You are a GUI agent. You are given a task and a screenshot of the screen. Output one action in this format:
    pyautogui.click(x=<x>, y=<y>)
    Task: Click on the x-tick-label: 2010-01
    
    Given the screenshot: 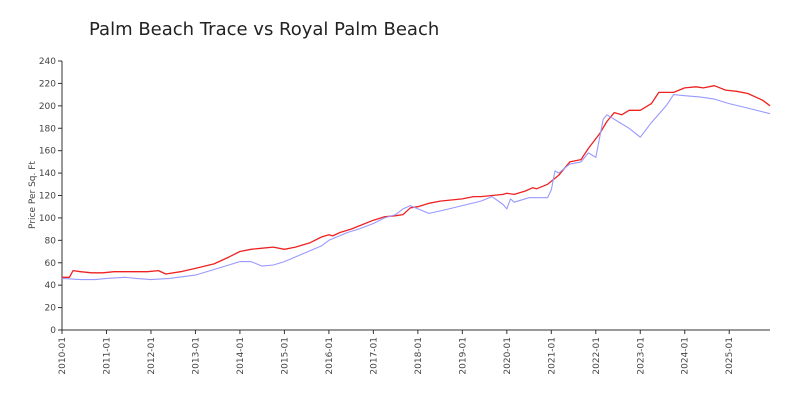 What is the action you would take?
    pyautogui.click(x=63, y=356)
    